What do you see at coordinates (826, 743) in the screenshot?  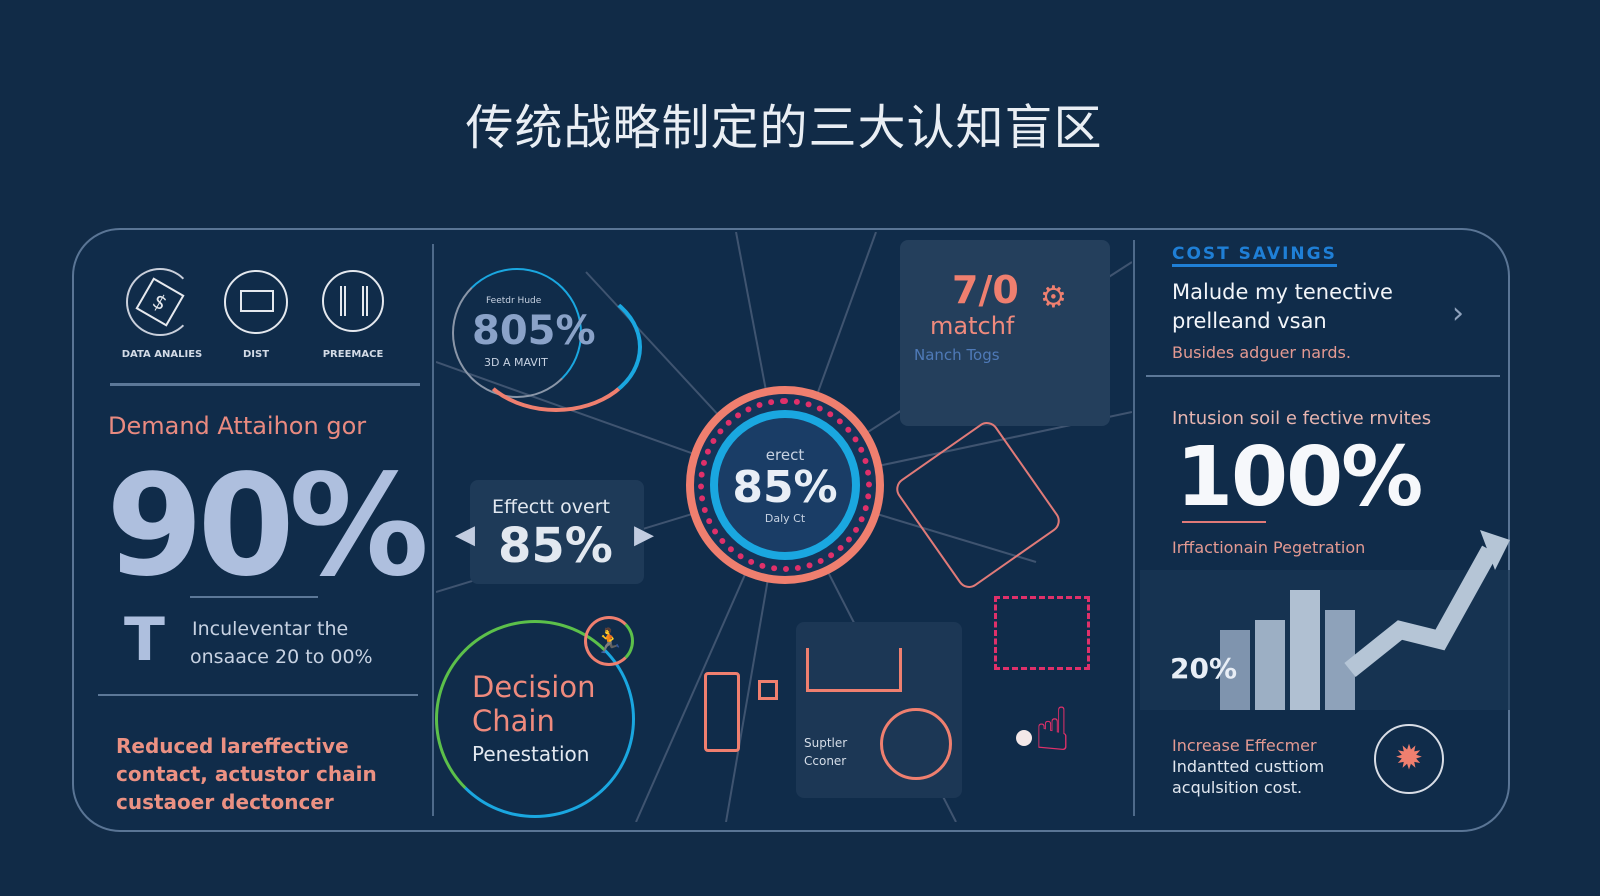 I see `supplier-line1: Suptler` at bounding box center [826, 743].